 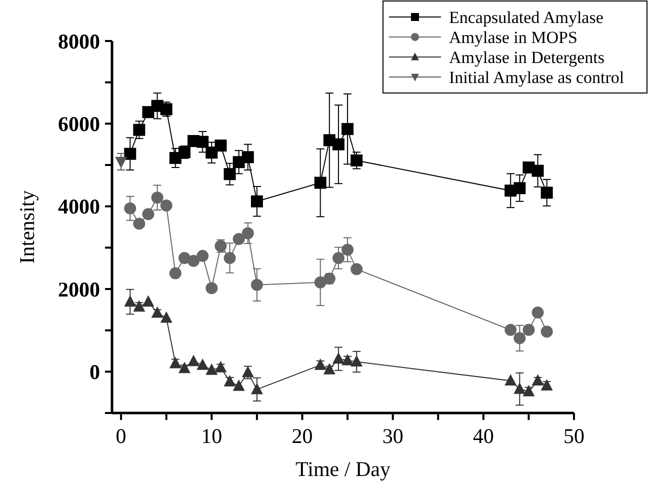 I want to click on y-tick-label: 4000, so click(x=79, y=206).